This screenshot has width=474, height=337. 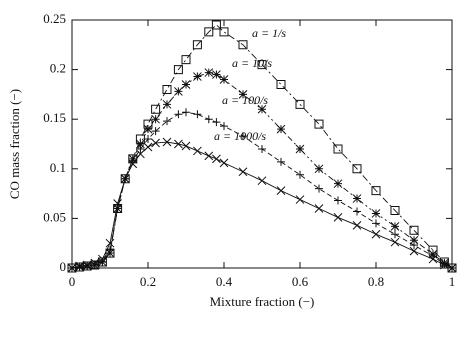 I want to click on x-axis-label: Mixture fraction (−), so click(x=262, y=301).